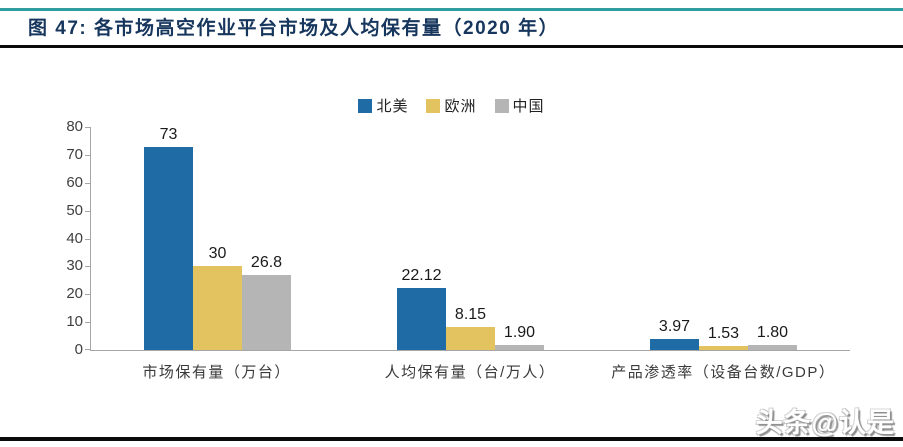  What do you see at coordinates (74, 182) in the screenshot?
I see `y-tick-label: 60` at bounding box center [74, 182].